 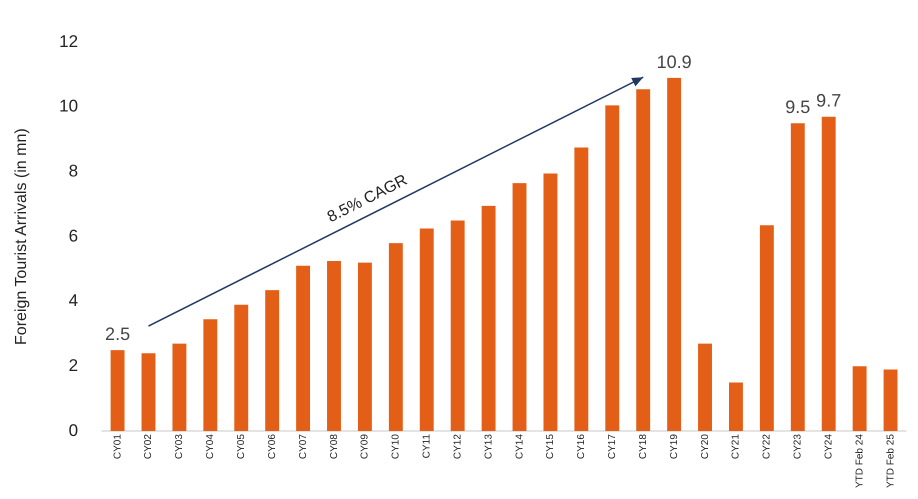 What do you see at coordinates (427, 446) in the screenshot?
I see `x-tick-label: CY11` at bounding box center [427, 446].